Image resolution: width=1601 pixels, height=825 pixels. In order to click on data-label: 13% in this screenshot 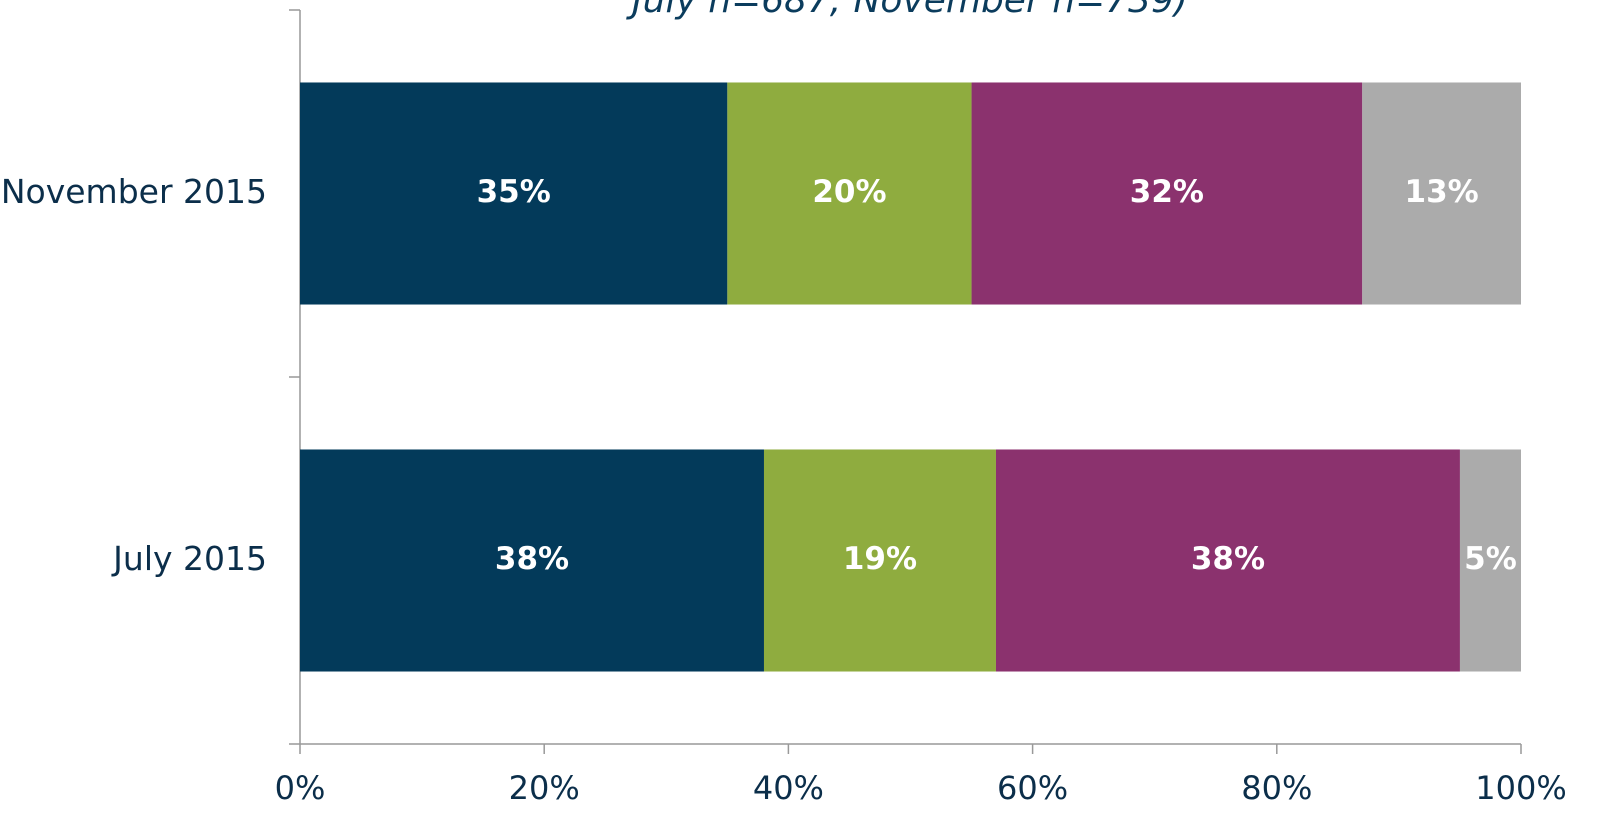, I will do `click(1442, 192)`.